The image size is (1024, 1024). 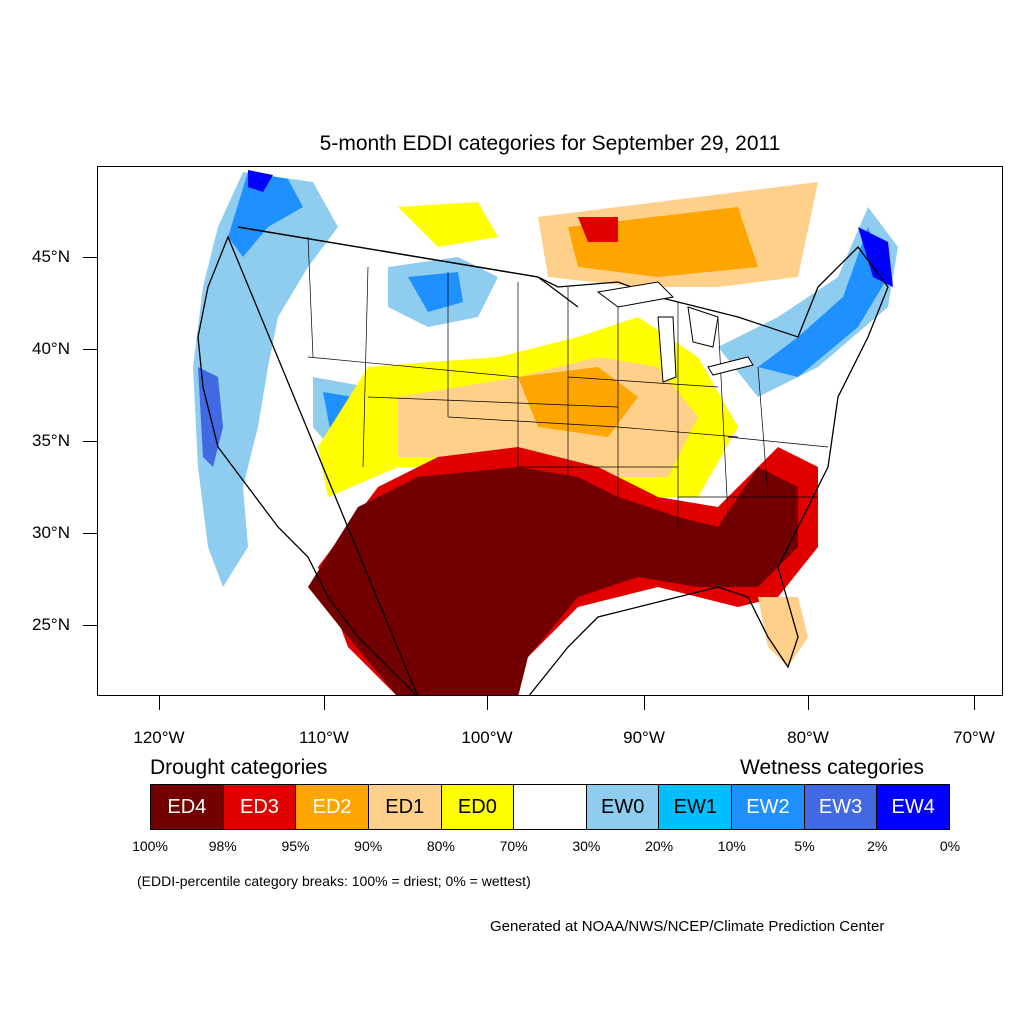 I want to click on wetness-heading: Wetness categories, so click(x=832, y=767).